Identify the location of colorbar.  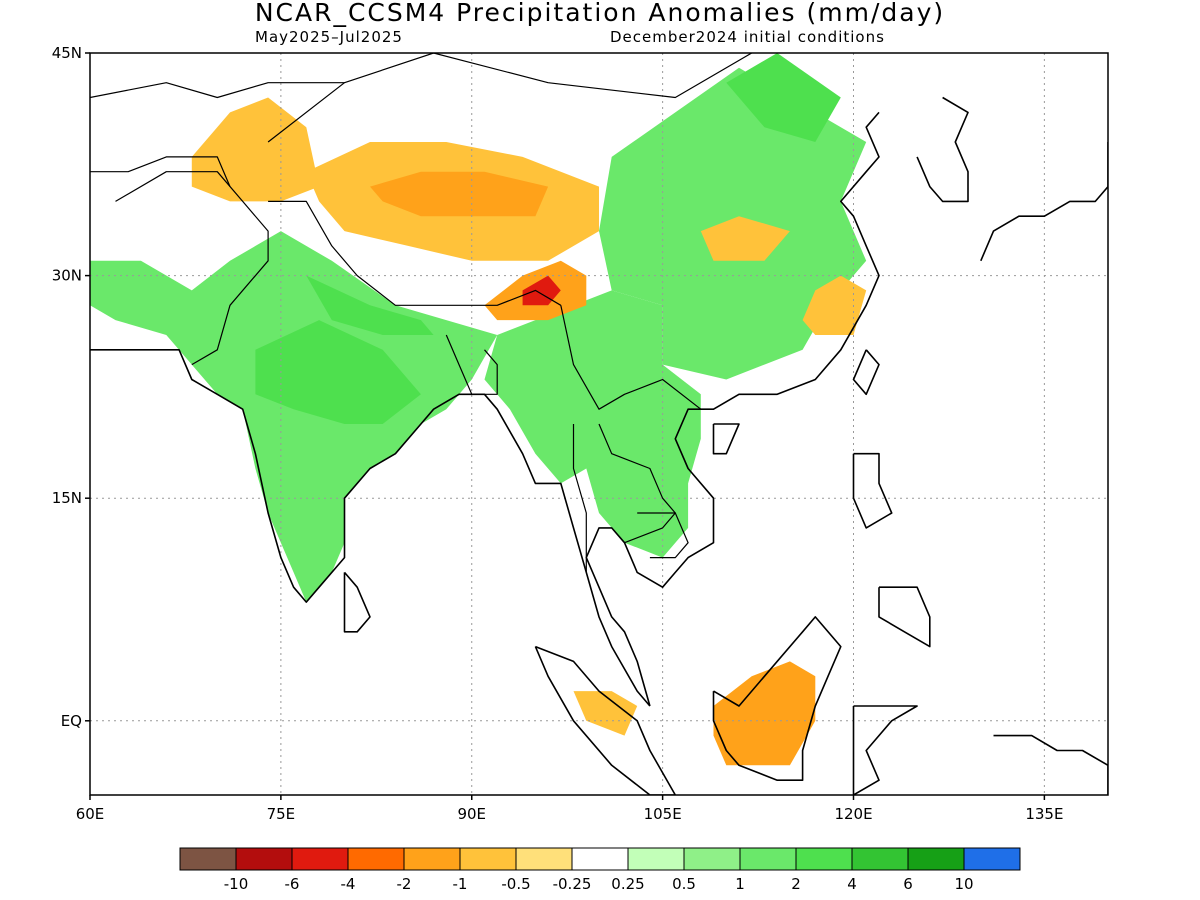
(600, 859).